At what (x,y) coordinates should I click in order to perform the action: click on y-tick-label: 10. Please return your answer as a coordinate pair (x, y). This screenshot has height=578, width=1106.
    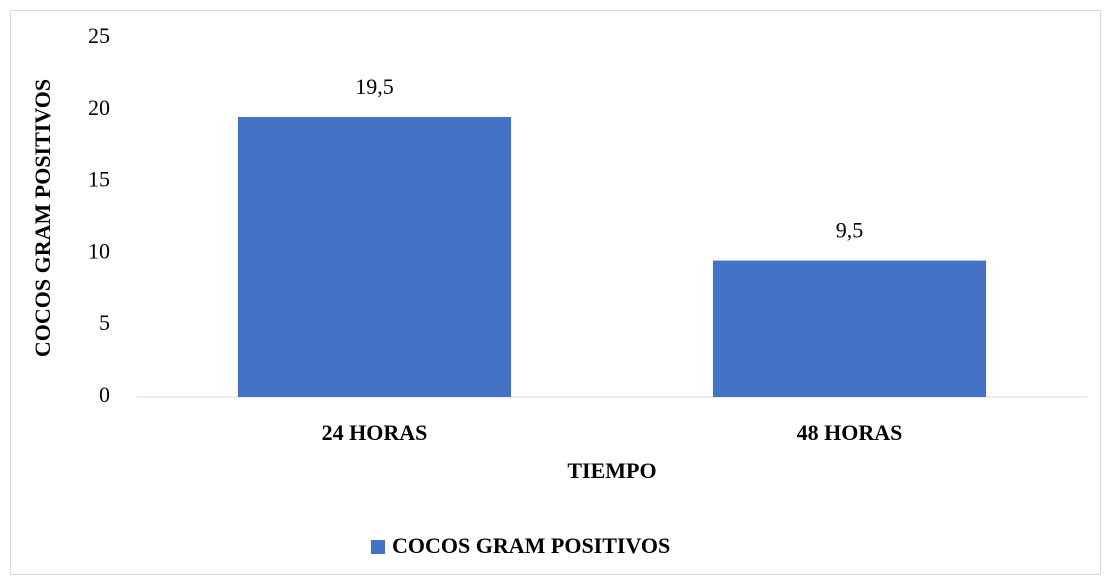
    Looking at the image, I should click on (99, 250).